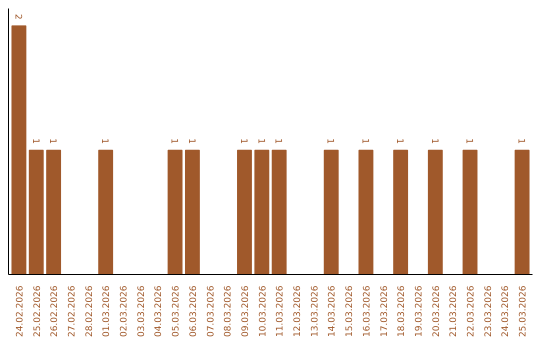 The width and height of the screenshot is (540, 340). What do you see at coordinates (385, 311) in the screenshot?
I see `x-tick-label: 17.03.2026` at bounding box center [385, 311].